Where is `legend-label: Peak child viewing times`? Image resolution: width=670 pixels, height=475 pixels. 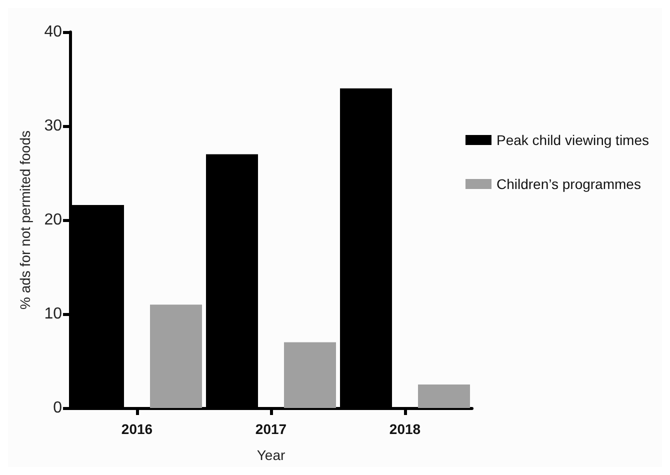 legend-label: Peak child viewing times is located at coordinates (573, 140).